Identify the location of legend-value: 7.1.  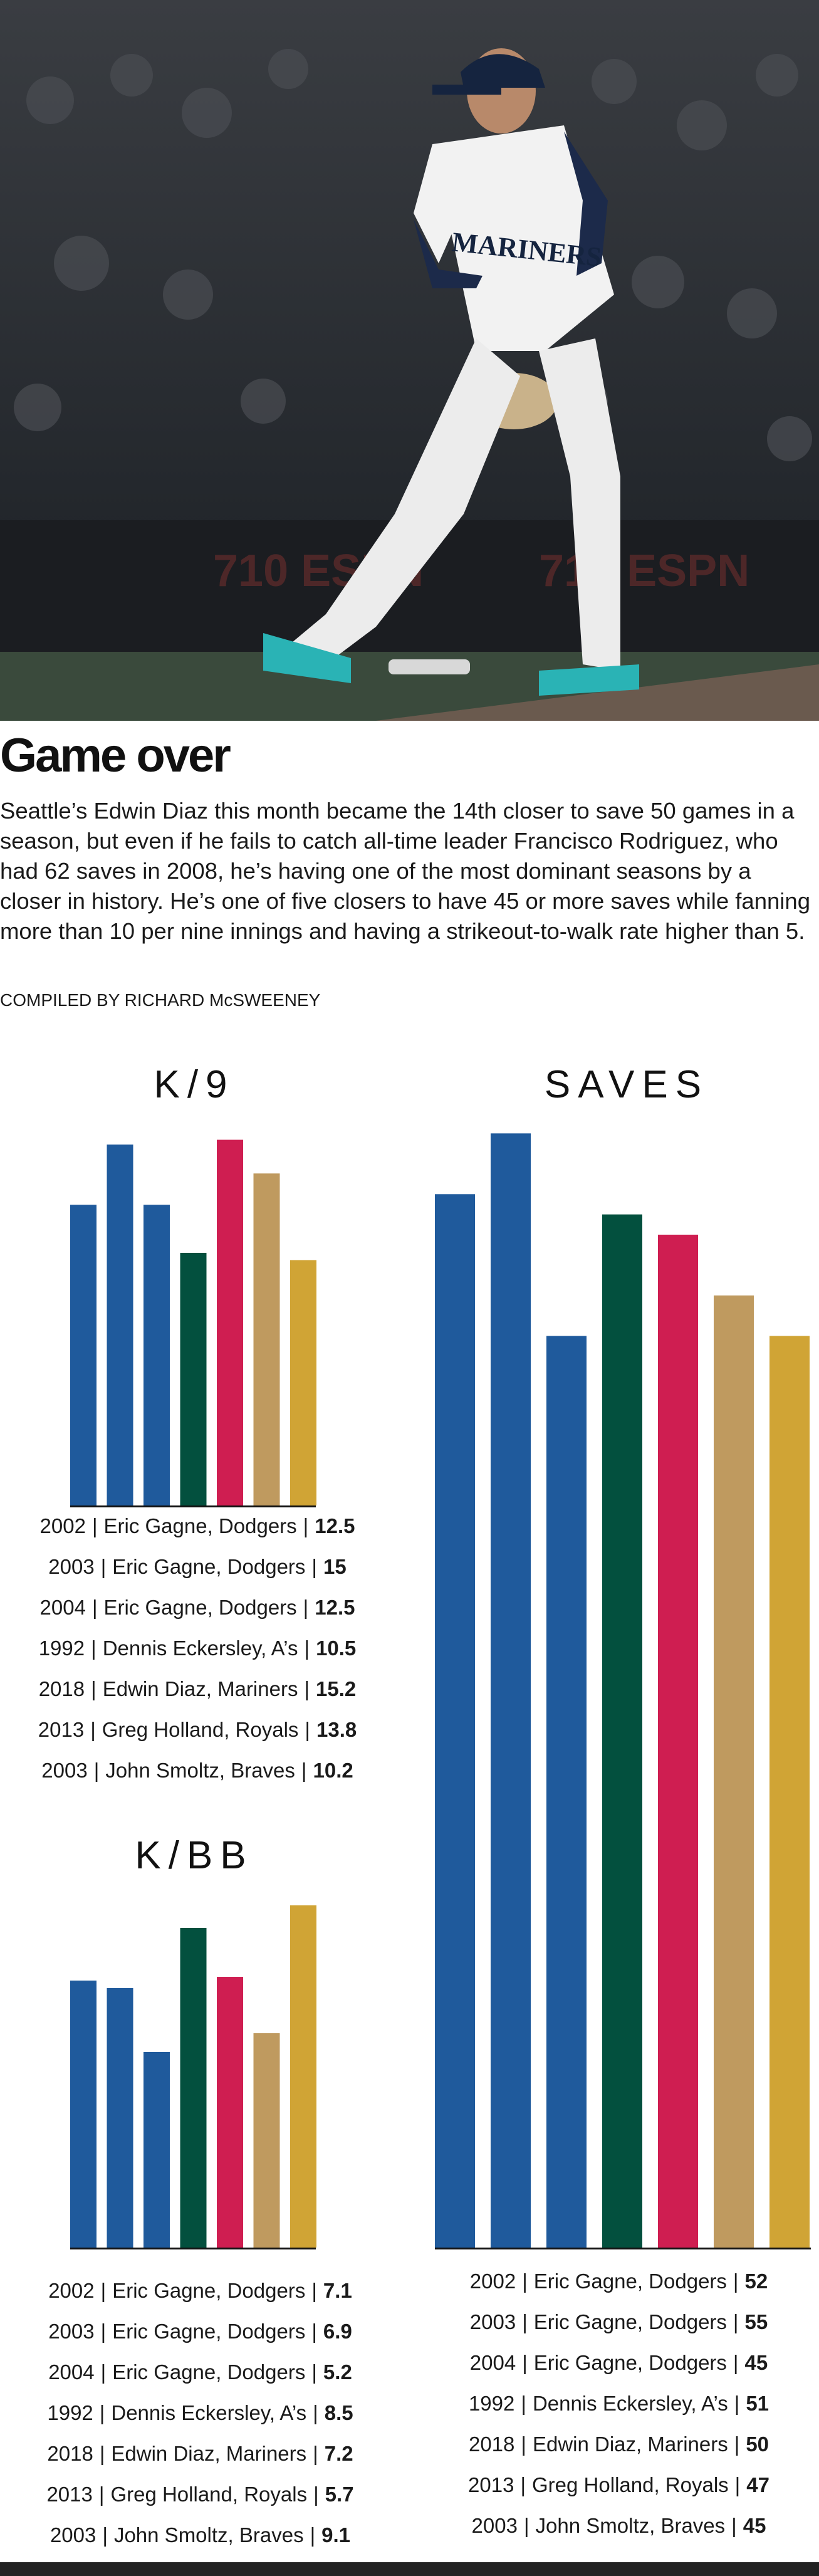
(338, 2290).